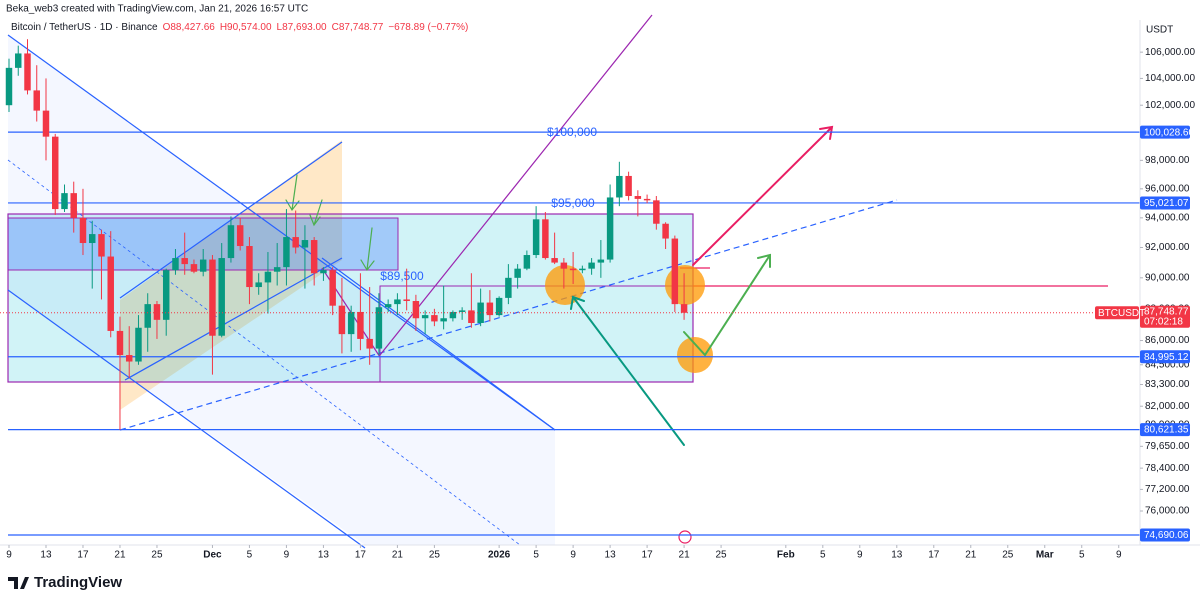  Describe the element at coordinates (1167, 247) in the screenshot. I see `y-tick-label: 92,000.00` at that location.